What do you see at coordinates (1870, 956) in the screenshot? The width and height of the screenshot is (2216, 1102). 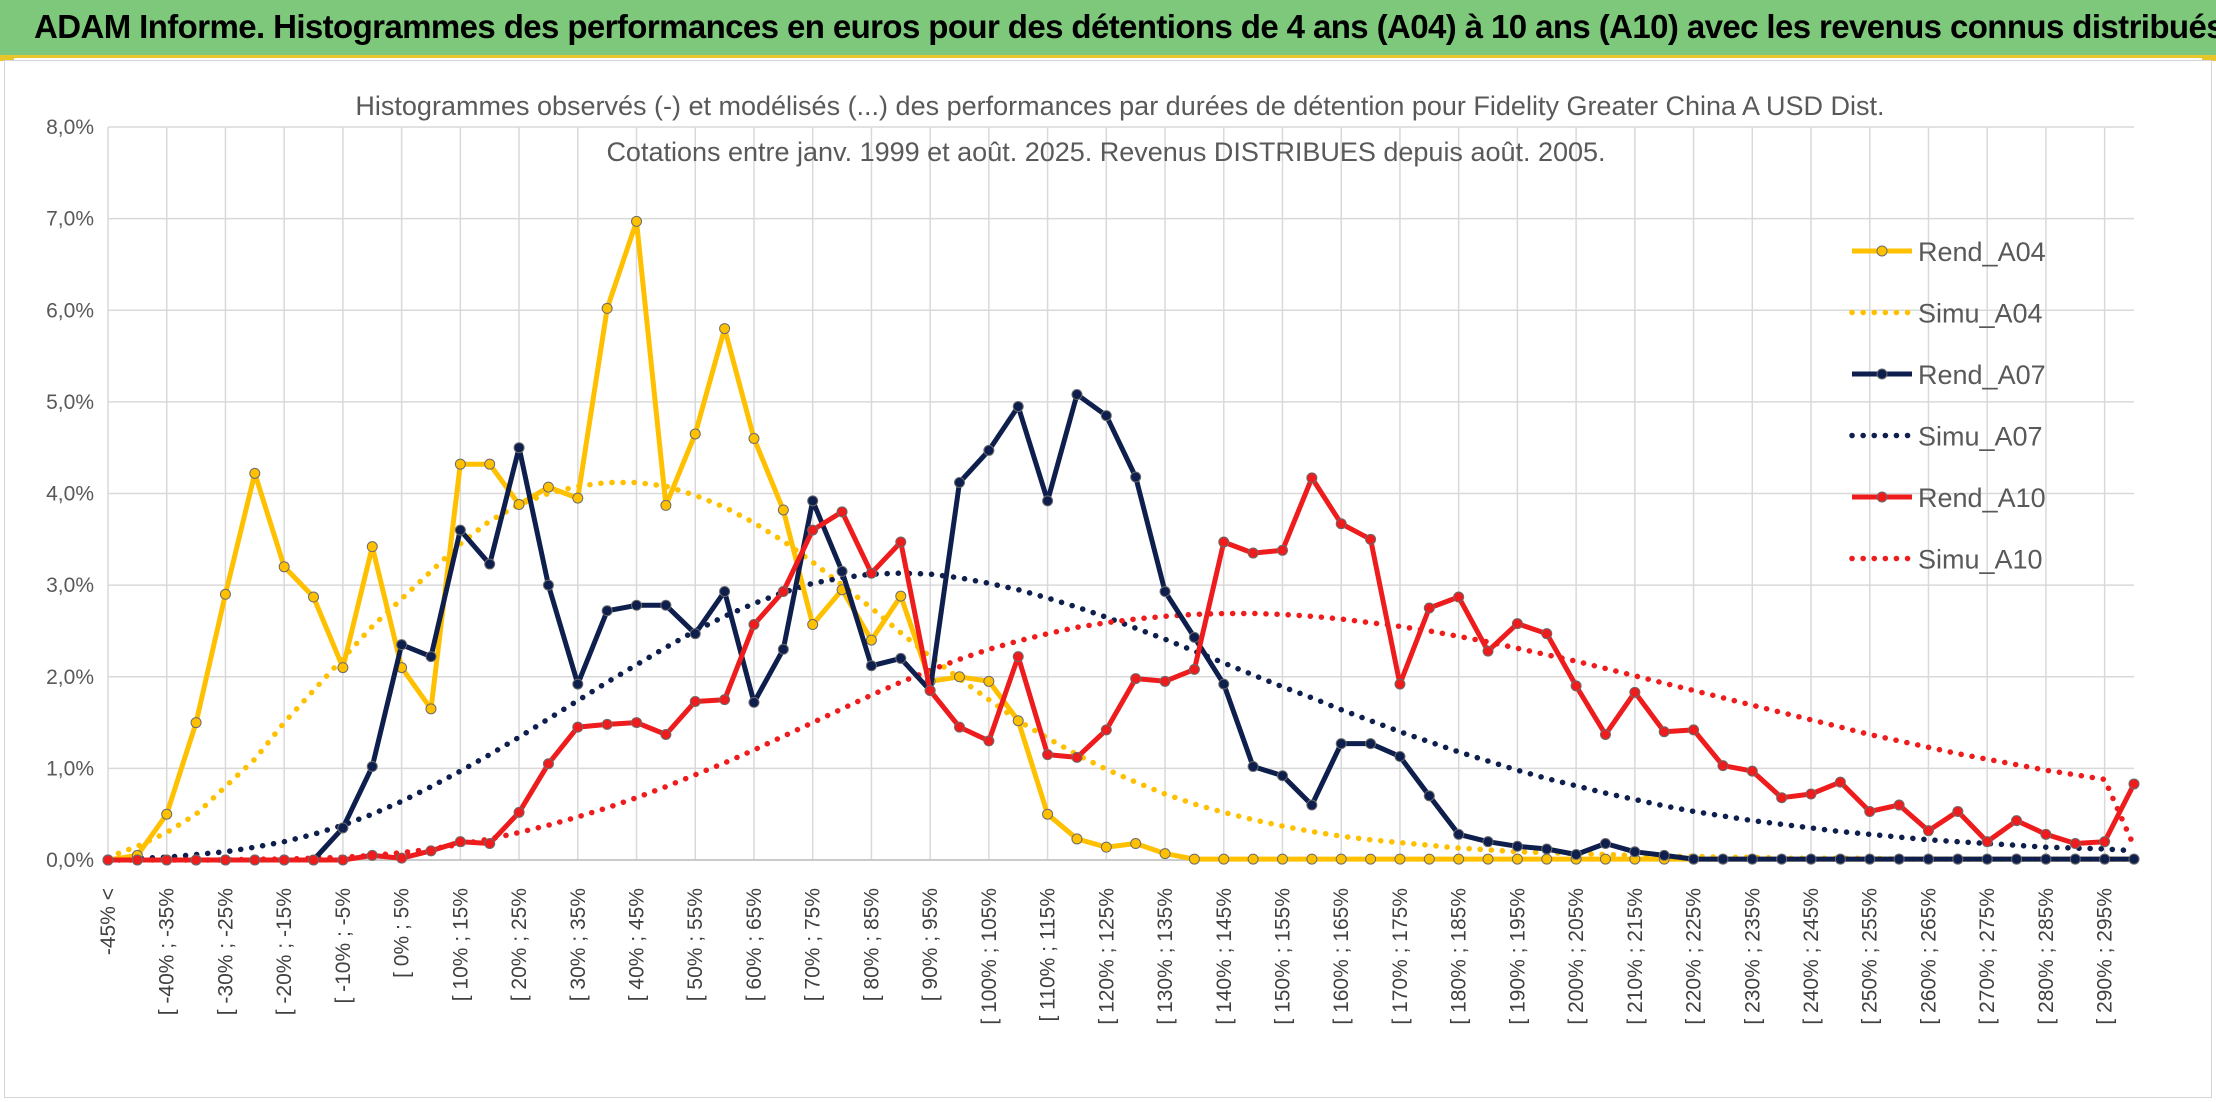 I see `x-tick-label: [ 250% ; 255%` at bounding box center [1870, 956].